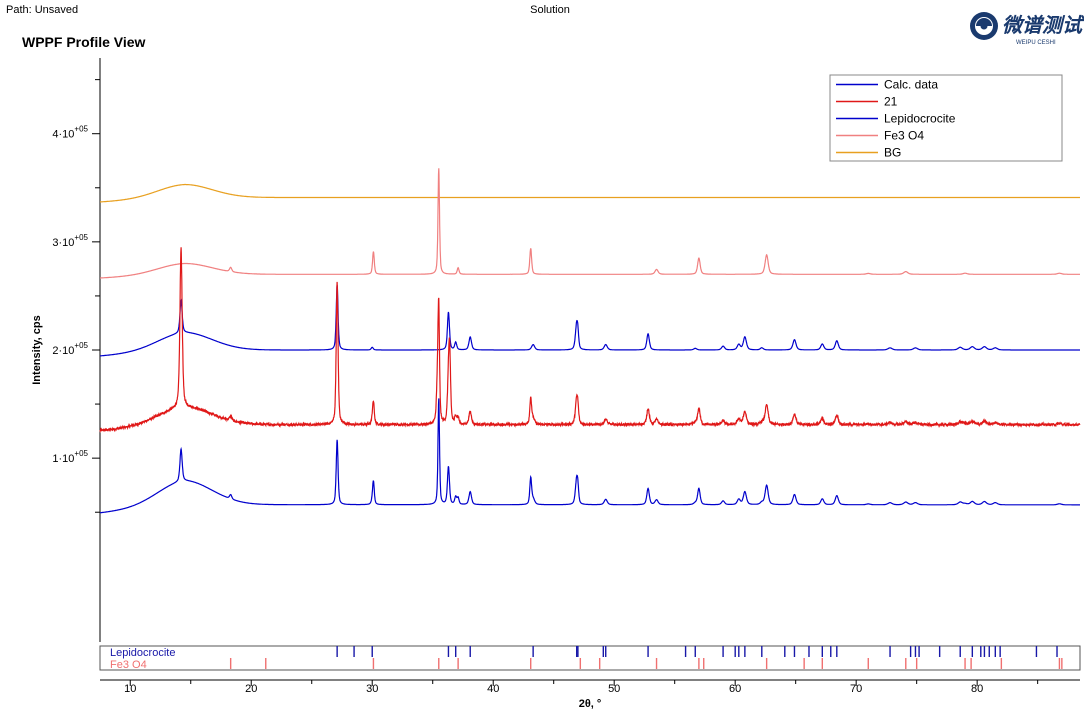 The width and height of the screenshot is (1088, 725). Describe the element at coordinates (920, 119) in the screenshot. I see `legend-label: Lepidocrocite` at that location.